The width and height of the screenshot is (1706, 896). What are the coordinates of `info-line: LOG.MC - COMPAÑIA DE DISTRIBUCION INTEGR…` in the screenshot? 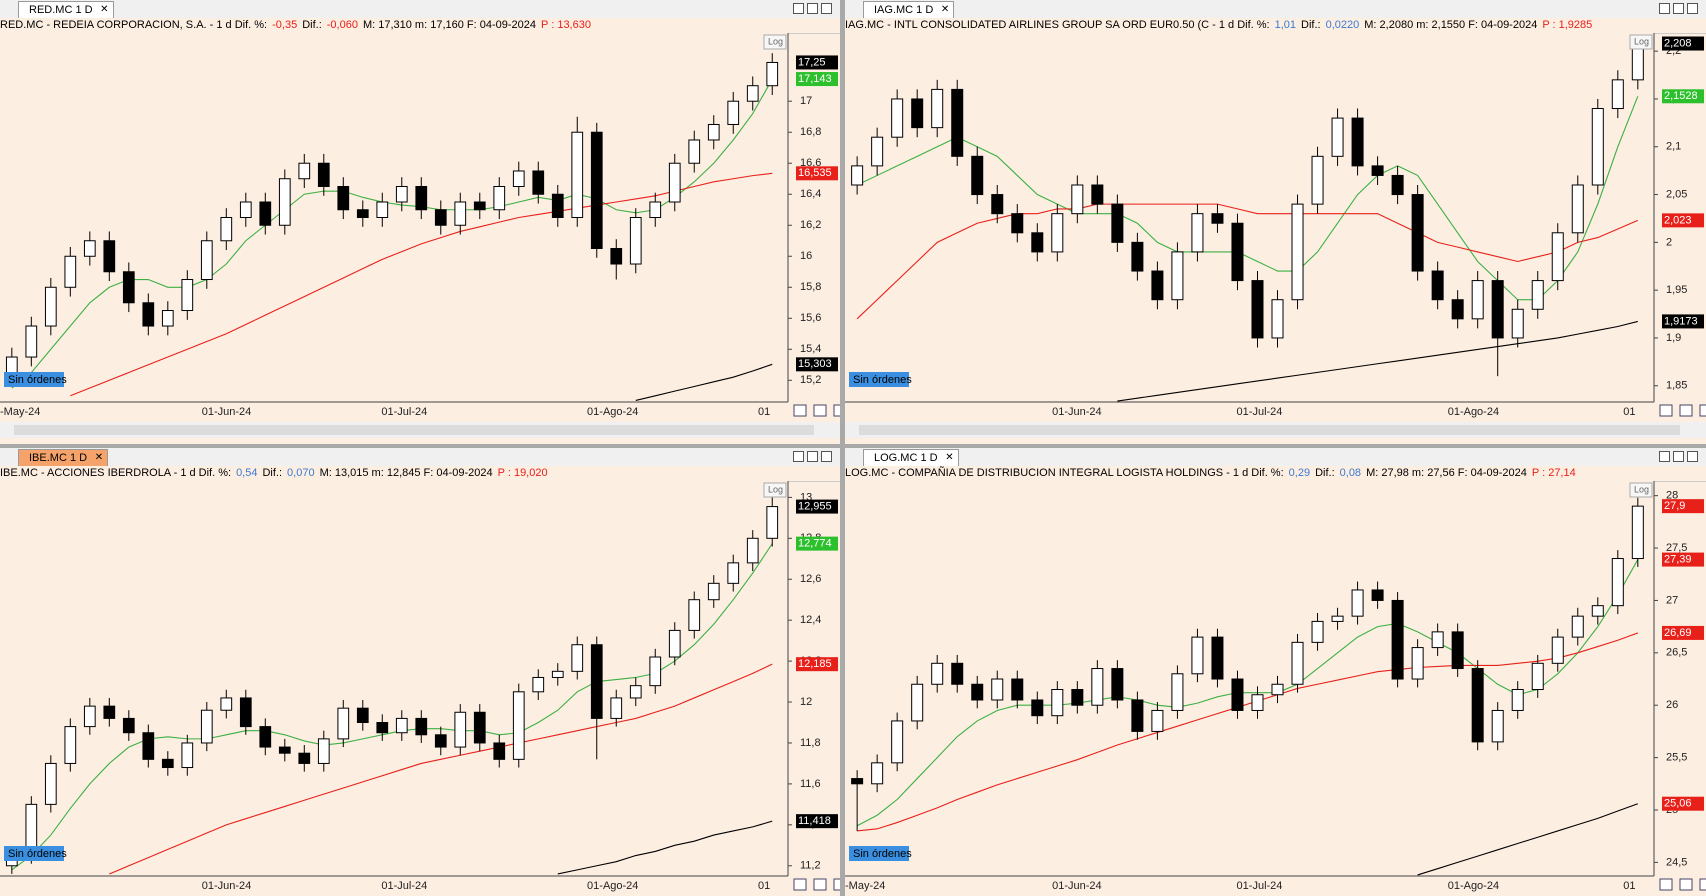 It's located at (1275, 474).